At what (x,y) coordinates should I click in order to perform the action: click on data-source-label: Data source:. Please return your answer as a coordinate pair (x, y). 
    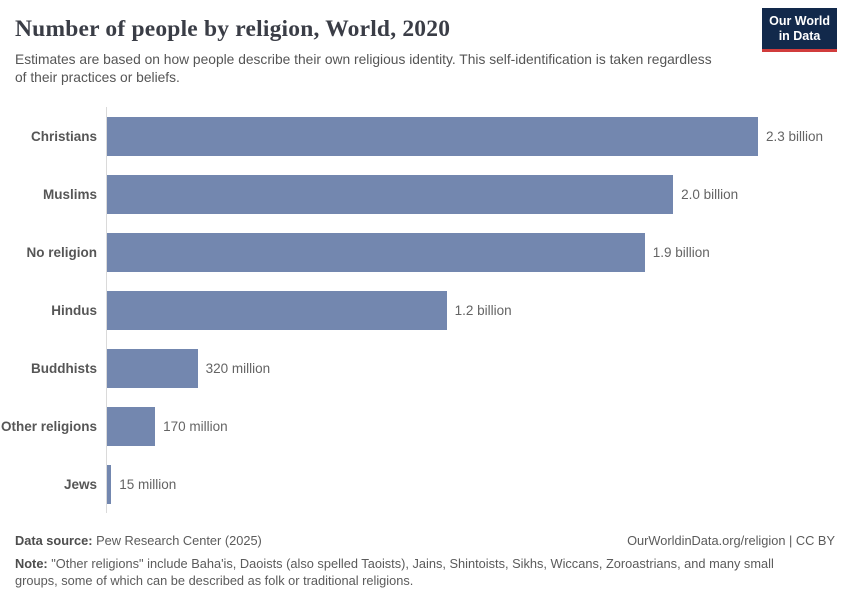
    Looking at the image, I should click on (54, 541).